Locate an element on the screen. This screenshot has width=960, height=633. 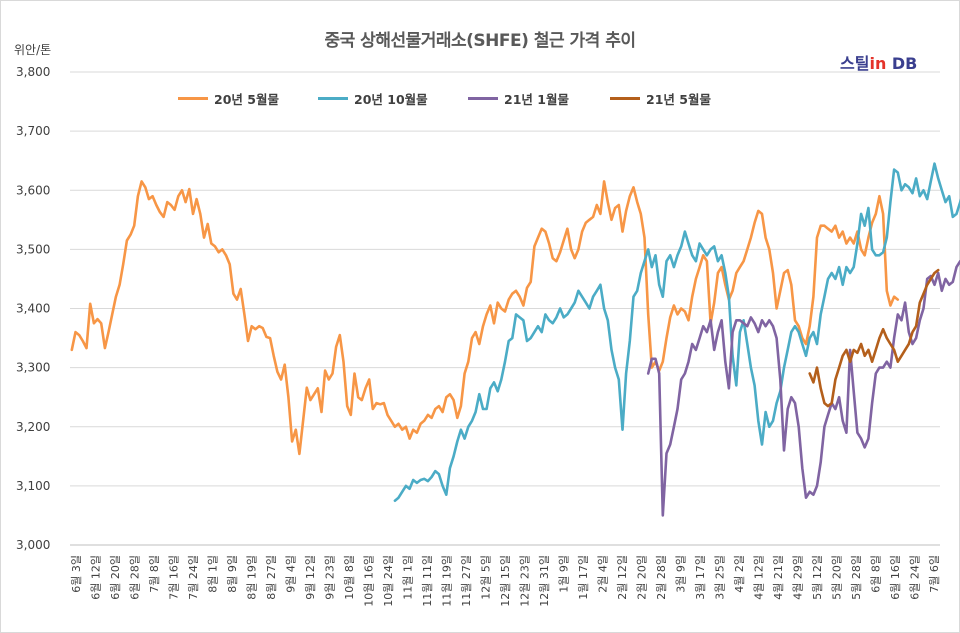
y-tick-label: 3,500 is located at coordinates (33, 249).